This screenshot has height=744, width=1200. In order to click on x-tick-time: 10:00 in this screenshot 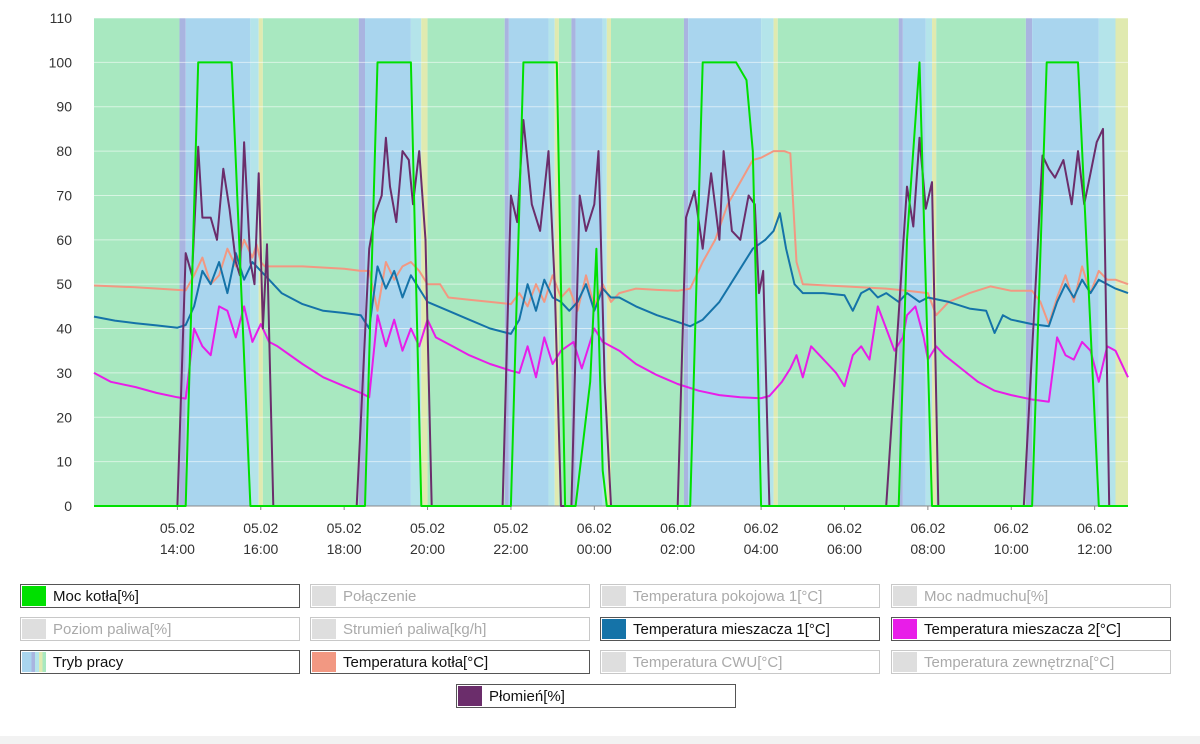, I will do `click(1011, 549)`.